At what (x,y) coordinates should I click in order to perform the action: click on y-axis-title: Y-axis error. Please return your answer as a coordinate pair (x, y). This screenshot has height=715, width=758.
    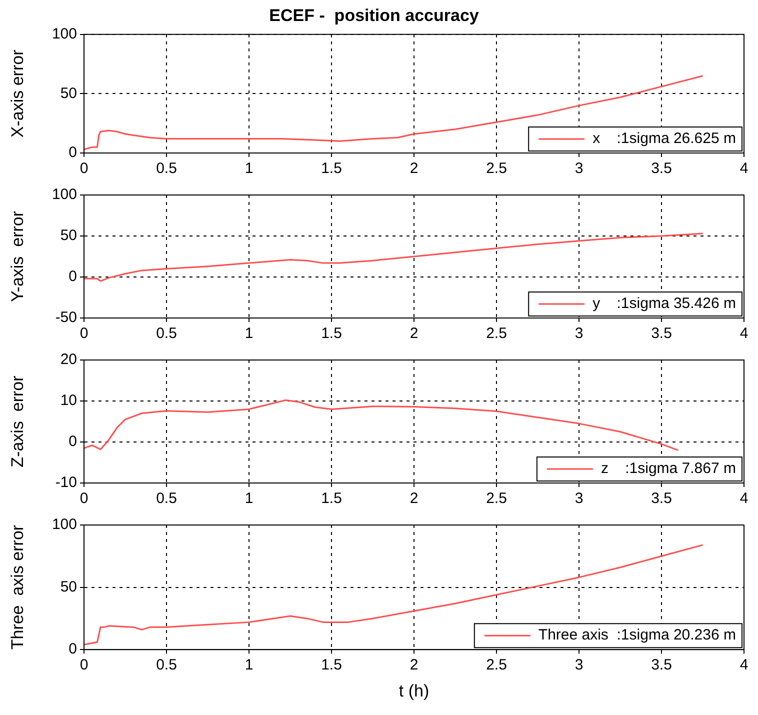
    Looking at the image, I should click on (17, 256).